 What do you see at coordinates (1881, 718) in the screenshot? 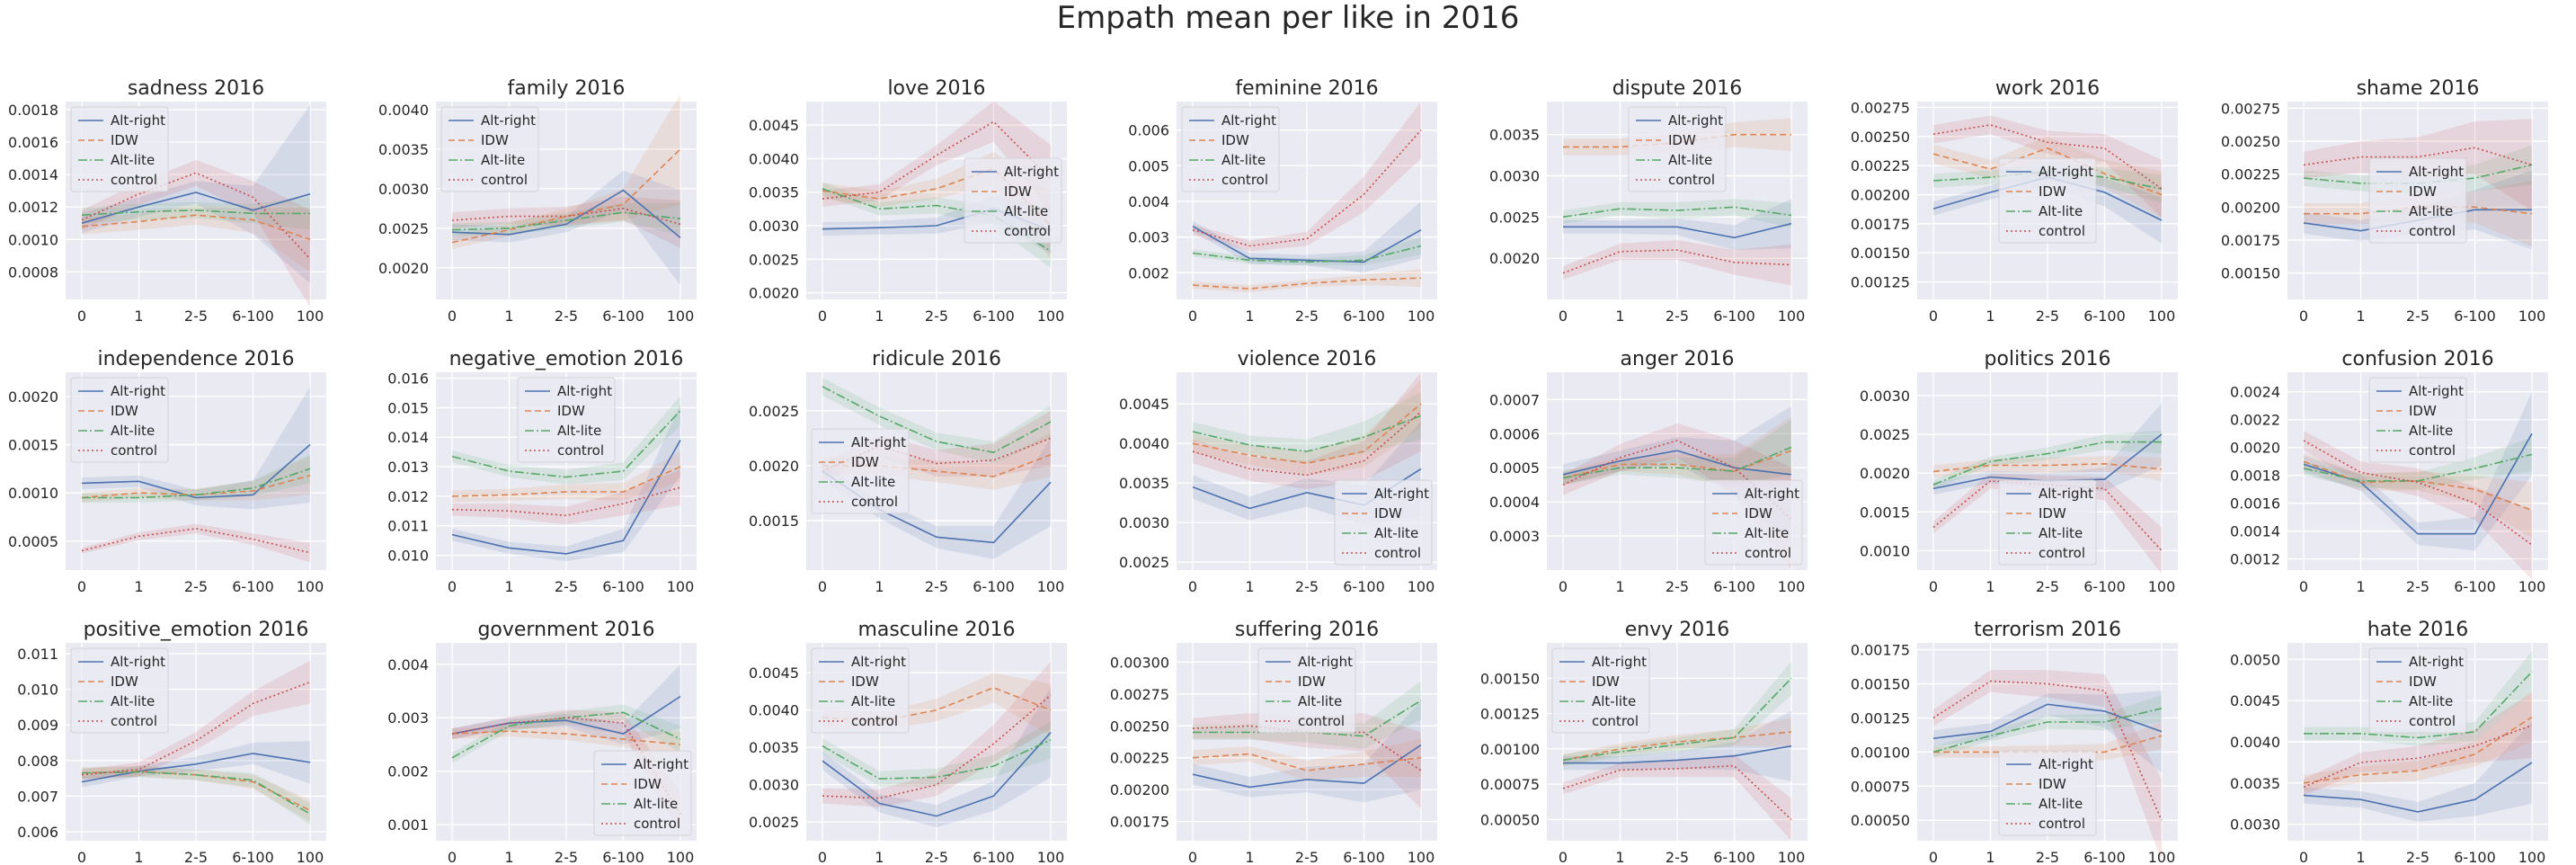
I see `y-tick-label: 0.00125` at bounding box center [1881, 718].